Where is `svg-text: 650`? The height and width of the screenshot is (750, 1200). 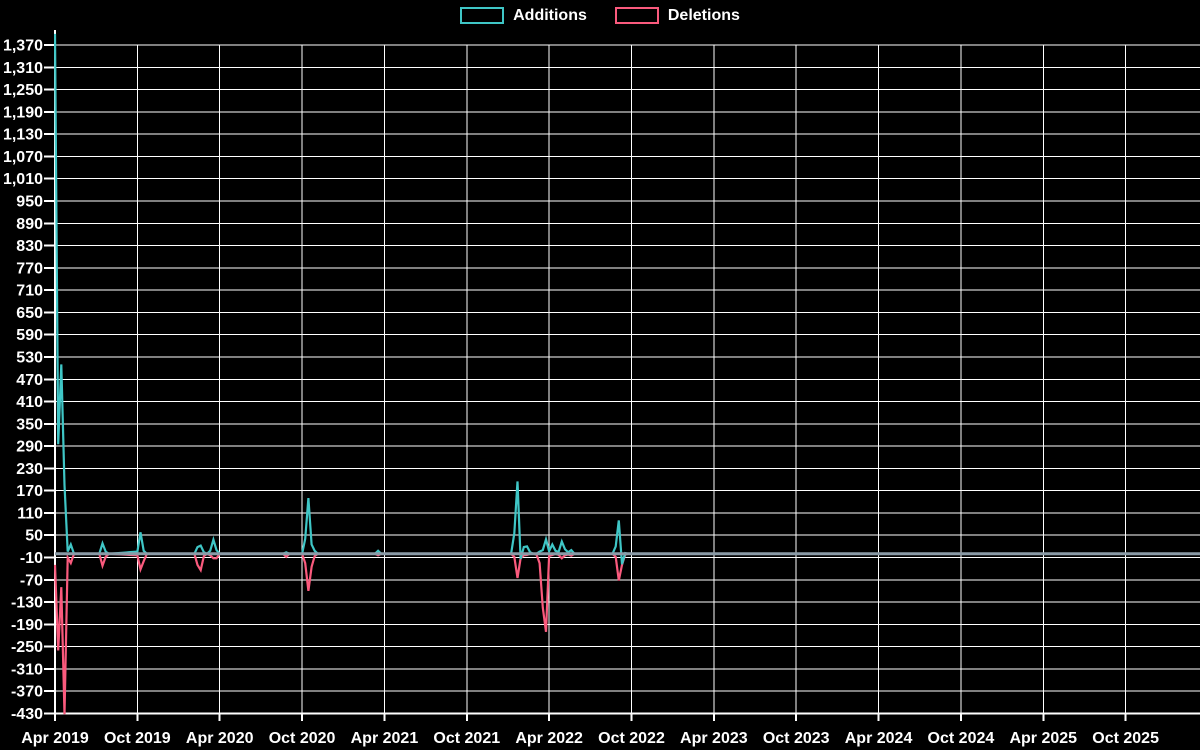 svg-text: 650 is located at coordinates (29, 313).